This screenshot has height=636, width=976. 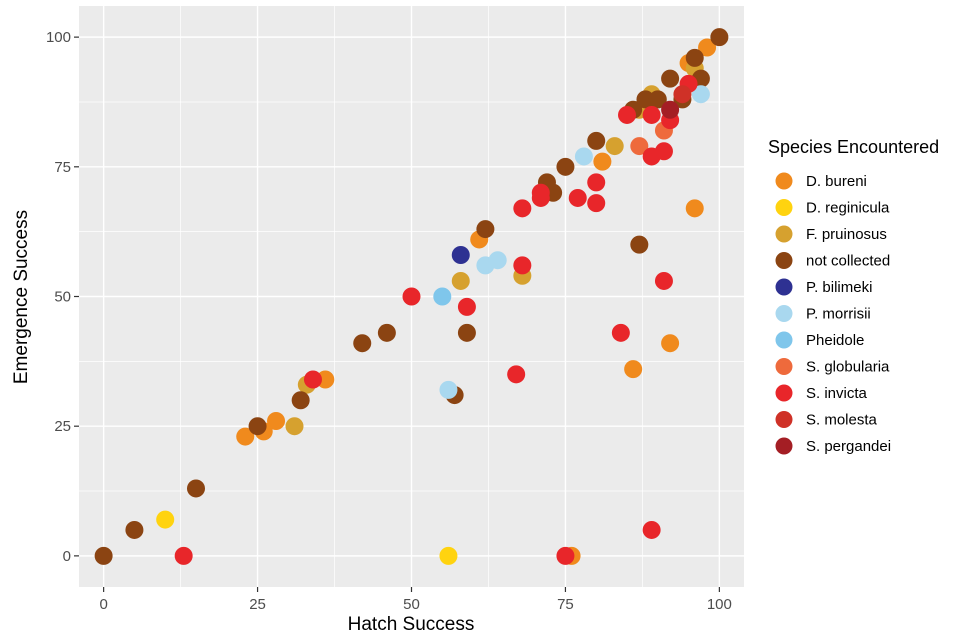 What do you see at coordinates (784, 446) in the screenshot?
I see `legend-key-s-pergandei` at bounding box center [784, 446].